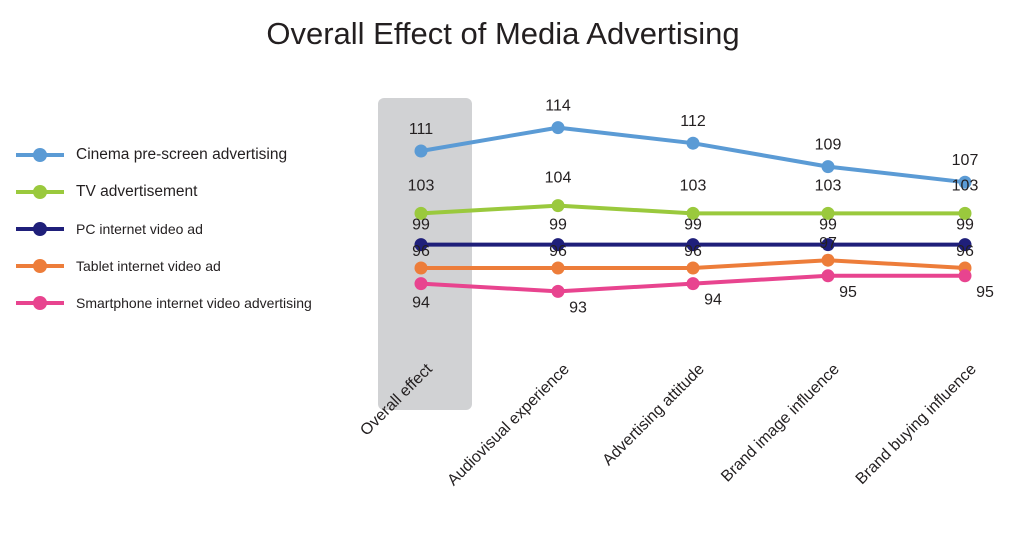  I want to click on data-label: 111, so click(421, 129).